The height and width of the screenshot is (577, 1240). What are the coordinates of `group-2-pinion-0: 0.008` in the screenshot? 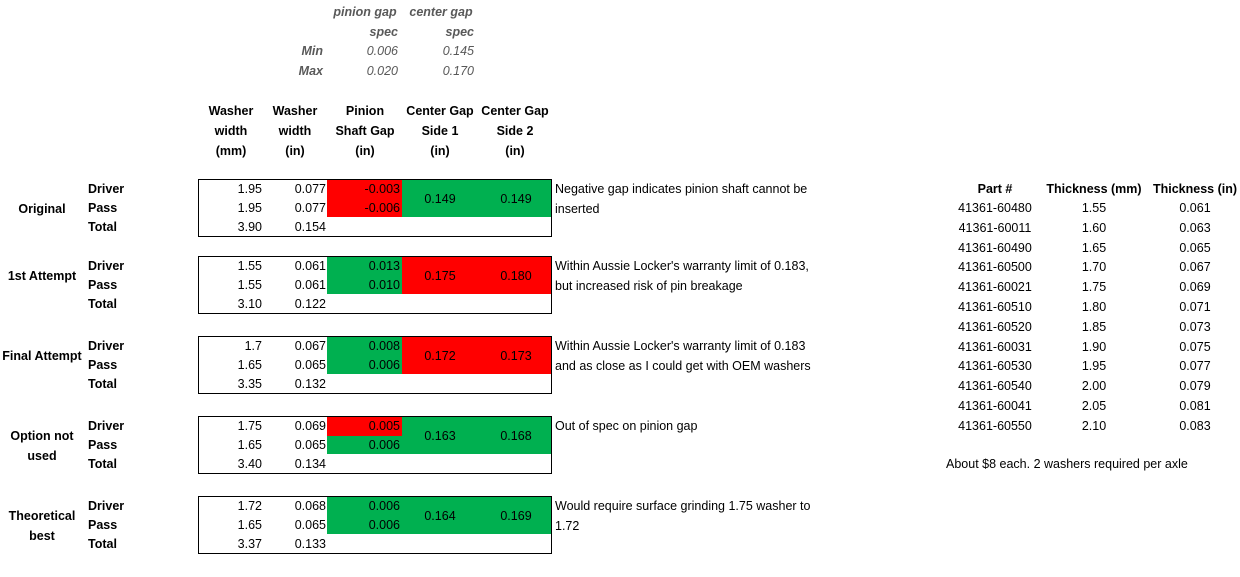 It's located at (384, 346).